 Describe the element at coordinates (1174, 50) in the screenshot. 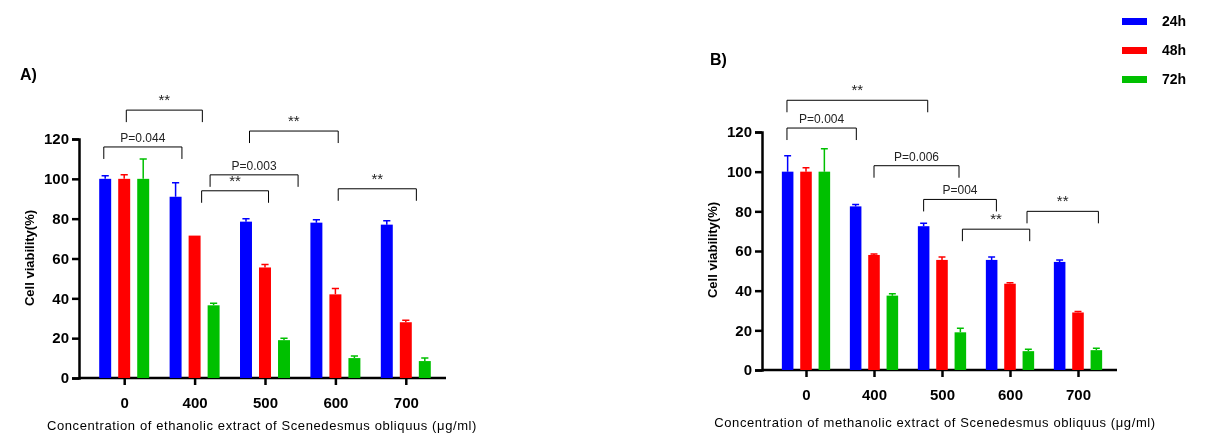

I see `legend-label: 48h` at that location.